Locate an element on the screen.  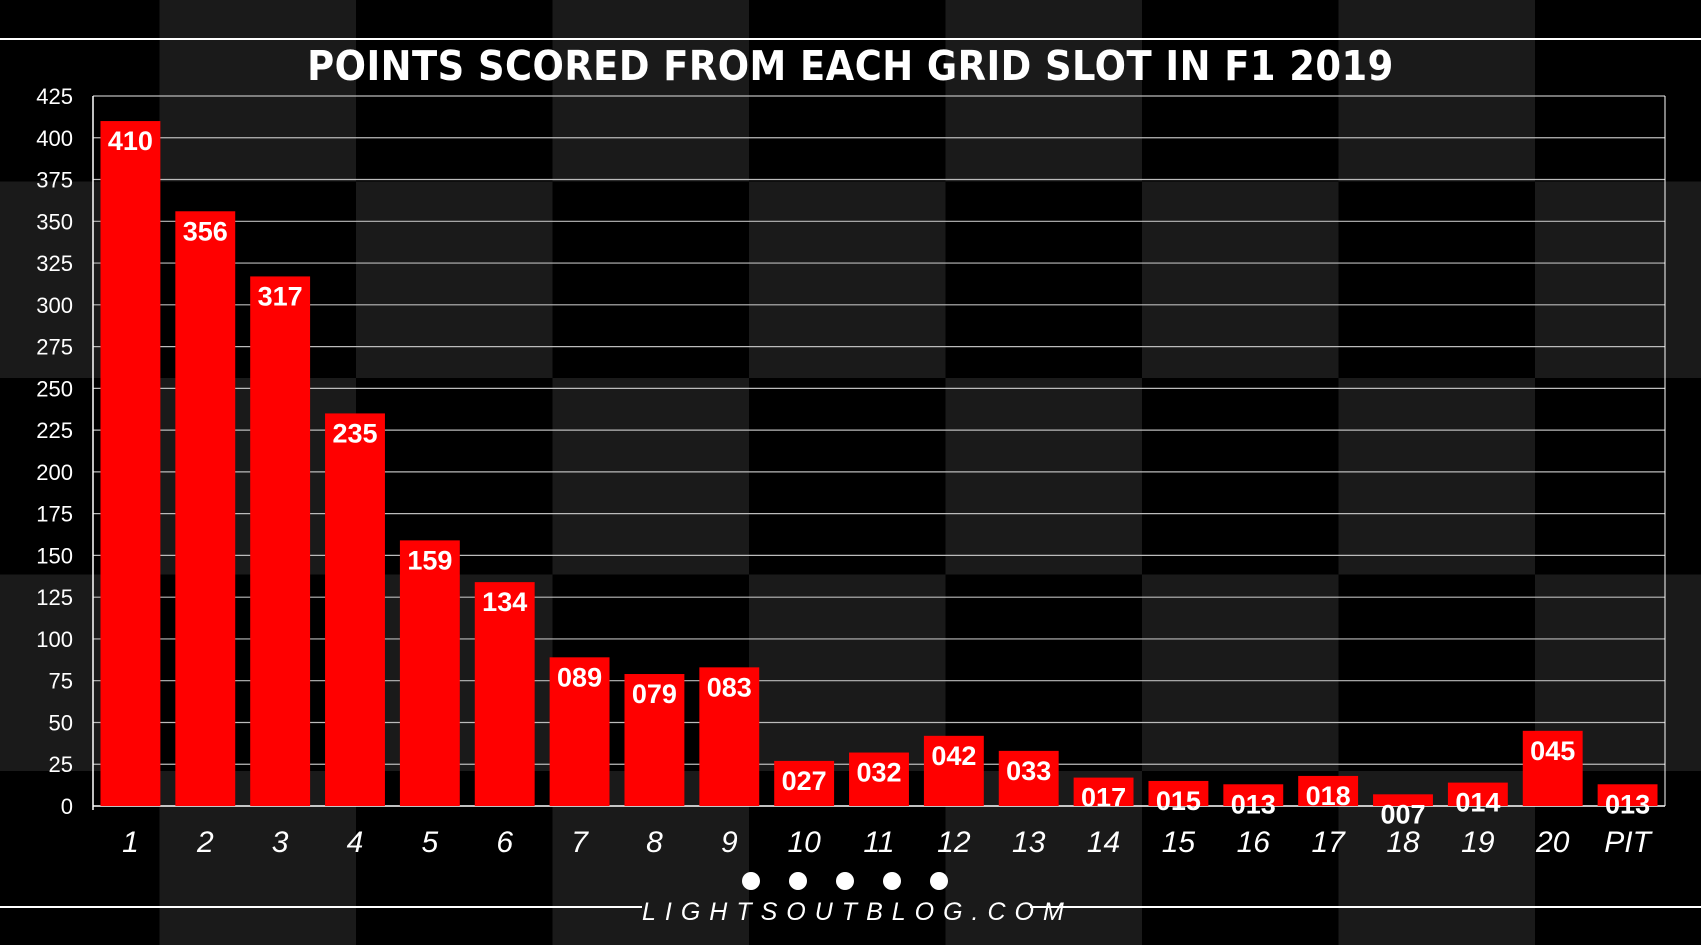
y-tick-label: 425 is located at coordinates (54, 96).